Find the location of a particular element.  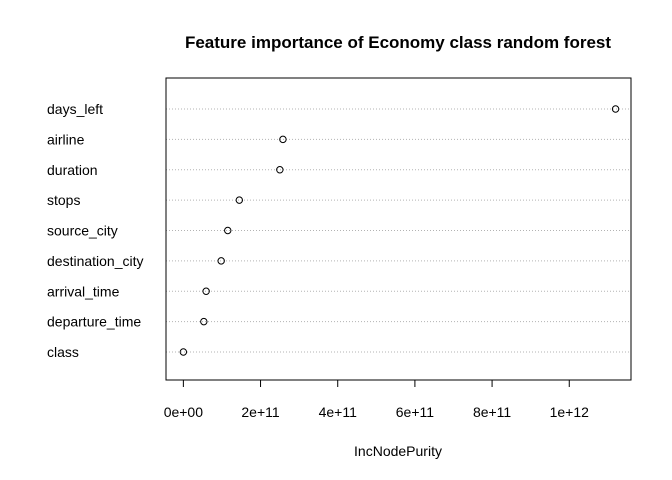

category-label: duration is located at coordinates (72, 170).